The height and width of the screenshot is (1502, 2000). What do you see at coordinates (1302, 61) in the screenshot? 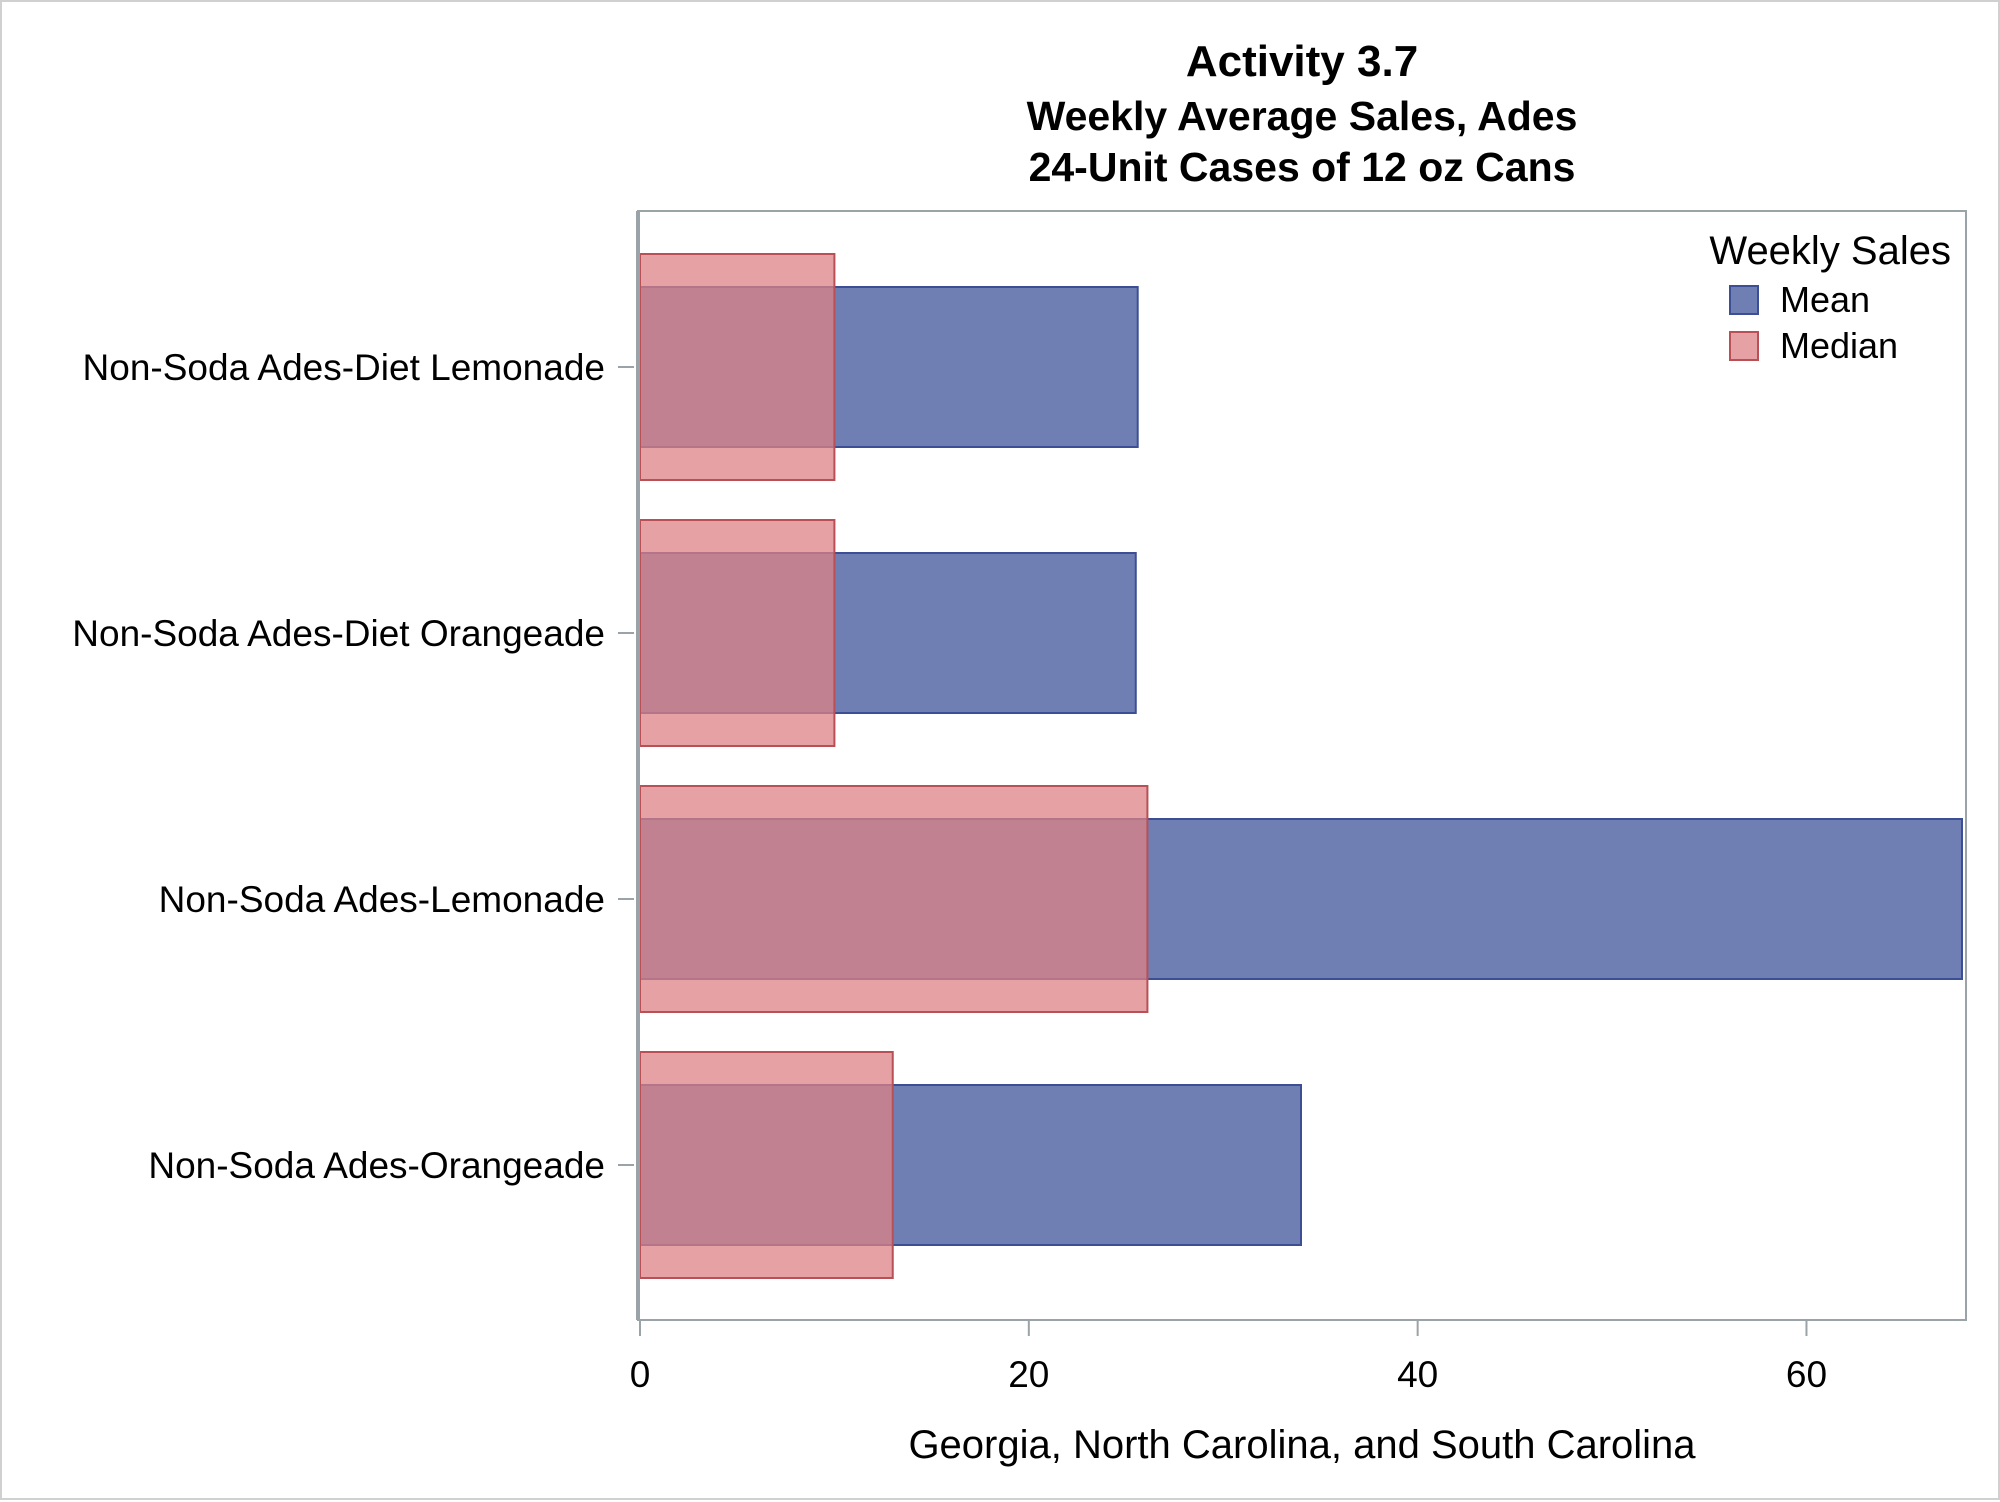
I see `chart-title: Activity 3.7` at bounding box center [1302, 61].